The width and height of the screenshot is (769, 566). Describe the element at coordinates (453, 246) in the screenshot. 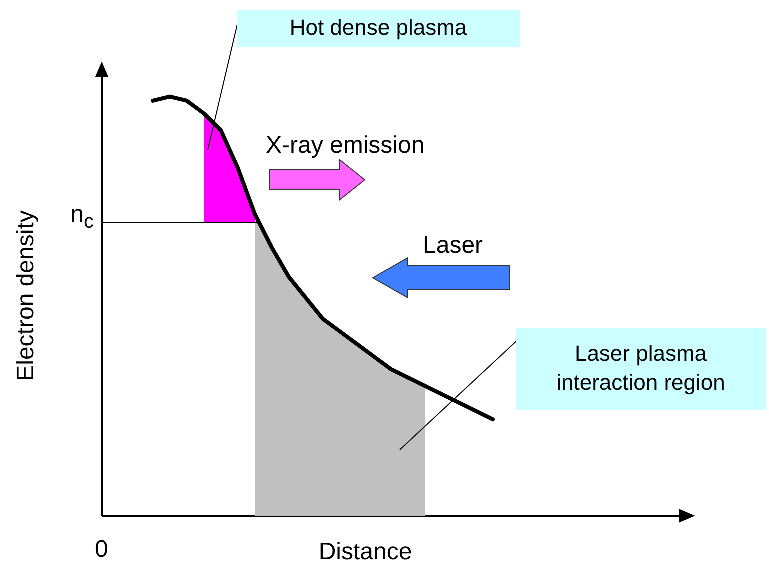

I see `annotation: Laser` at that location.